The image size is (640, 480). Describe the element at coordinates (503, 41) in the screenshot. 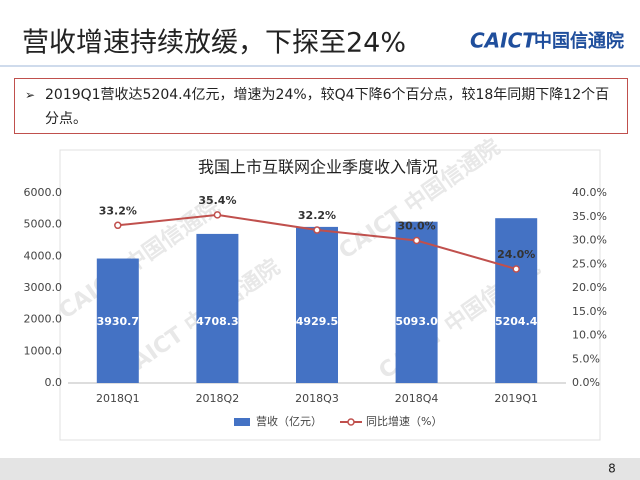

I see `logo-mark: CAICT` at that location.